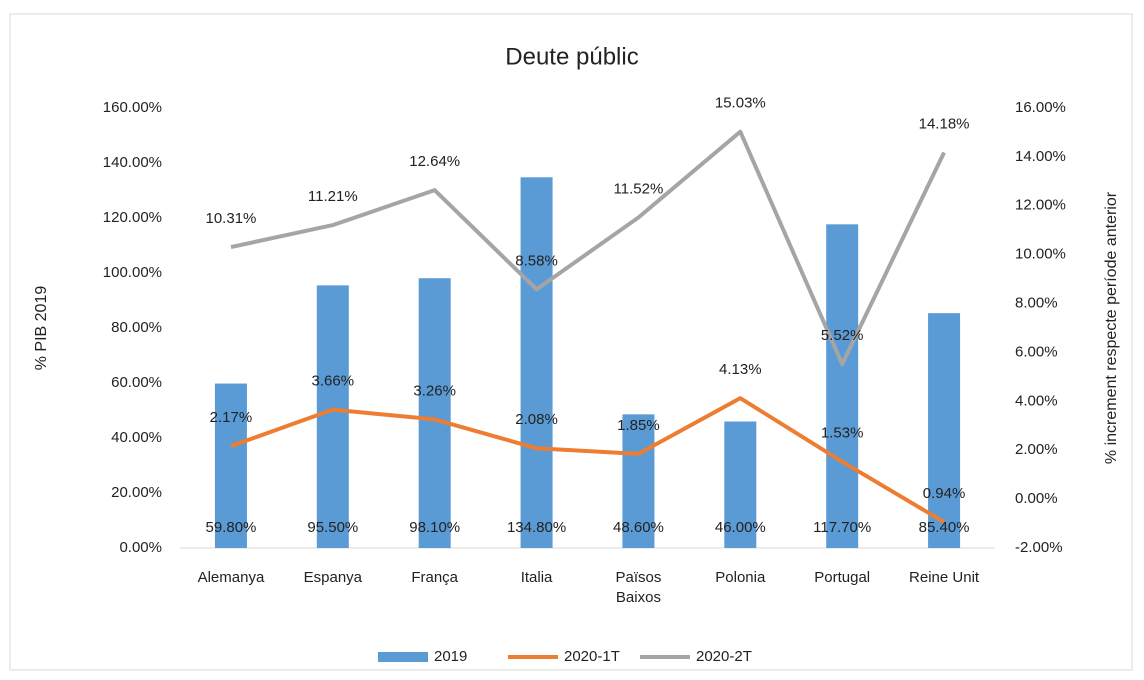  I want to click on y-tick-label: 160.00%, so click(132, 107).